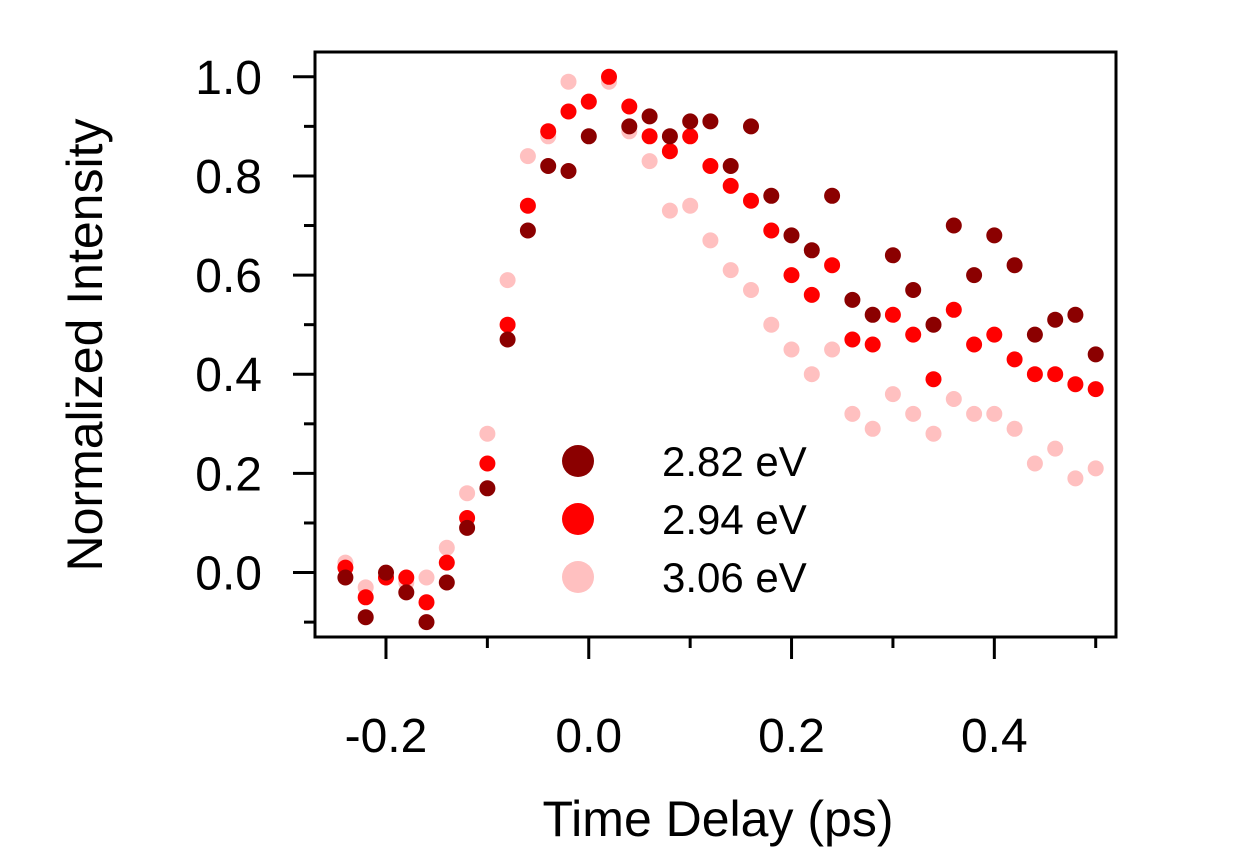  Describe the element at coordinates (718, 819) in the screenshot. I see `x-axis-label: Time Delay (ps)` at that location.